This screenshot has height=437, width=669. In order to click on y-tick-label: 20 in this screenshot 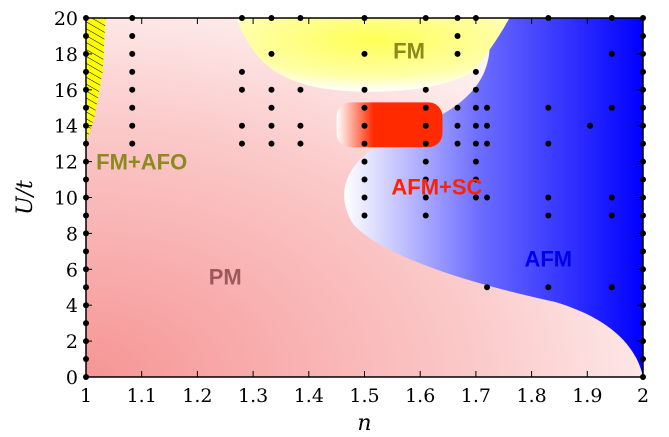, I will do `click(66, 19)`.